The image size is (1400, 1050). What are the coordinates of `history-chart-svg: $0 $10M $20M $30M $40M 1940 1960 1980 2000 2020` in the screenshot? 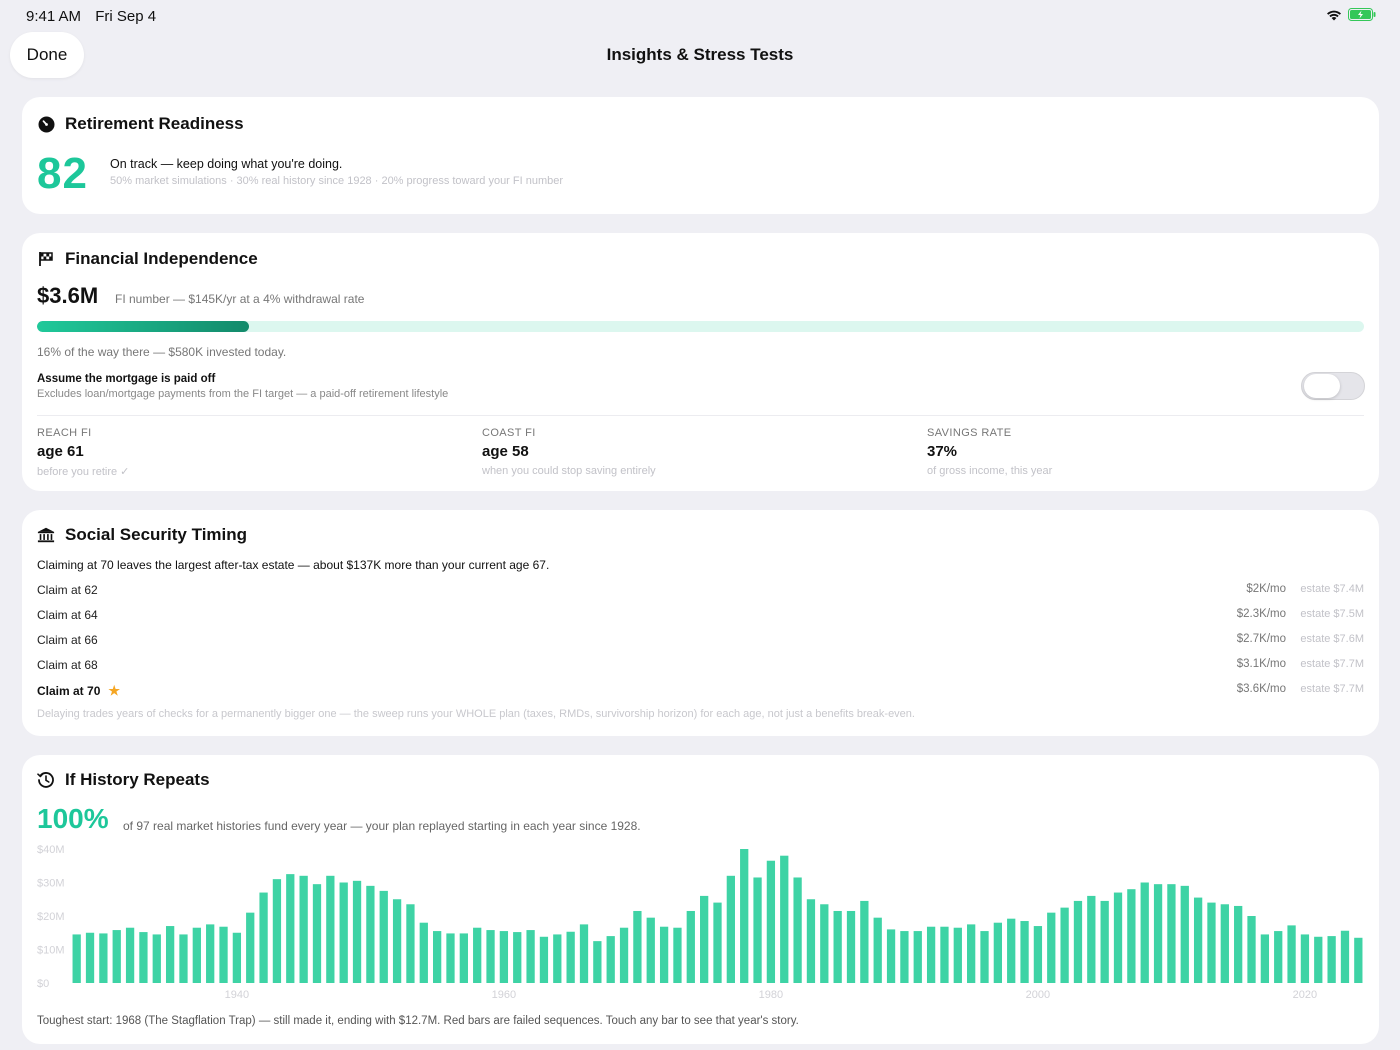 It's located at (700, 923).